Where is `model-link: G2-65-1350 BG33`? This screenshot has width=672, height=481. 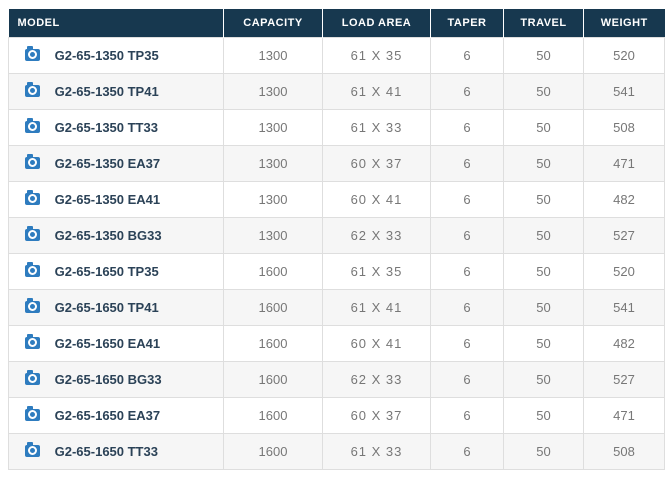
model-link: G2-65-1350 BG33 is located at coordinates (108, 236).